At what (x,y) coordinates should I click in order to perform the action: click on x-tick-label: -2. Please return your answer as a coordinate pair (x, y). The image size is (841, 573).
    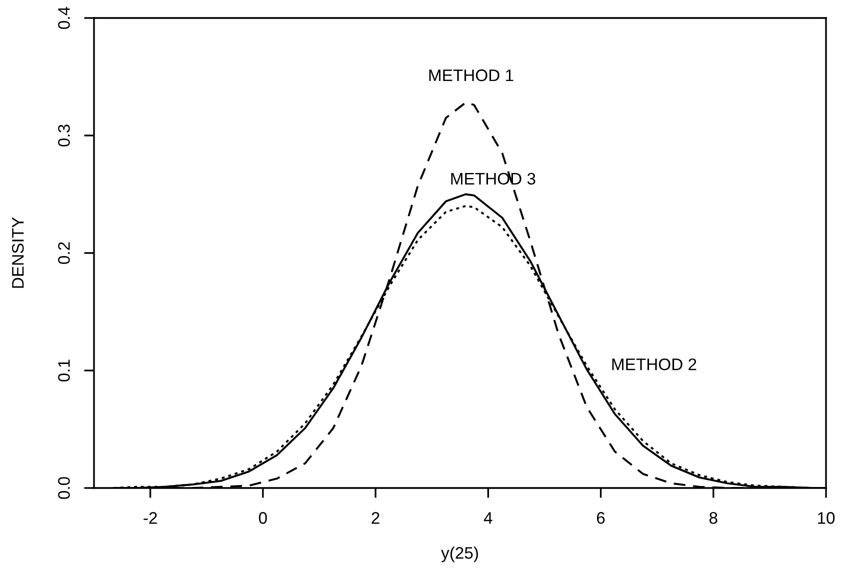
    Looking at the image, I should click on (150, 518).